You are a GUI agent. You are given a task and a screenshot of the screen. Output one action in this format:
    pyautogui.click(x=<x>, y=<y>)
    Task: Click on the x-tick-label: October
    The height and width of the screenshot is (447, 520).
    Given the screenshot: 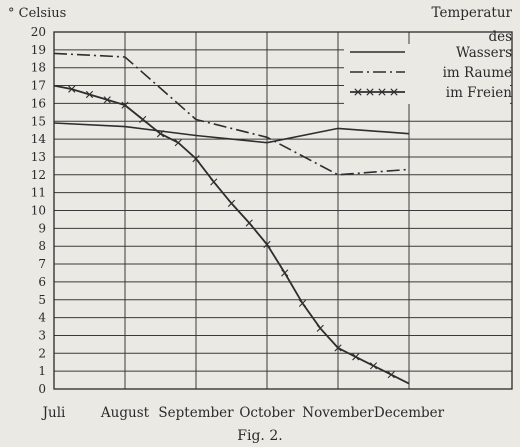 What is the action you would take?
    pyautogui.click(x=267, y=413)
    